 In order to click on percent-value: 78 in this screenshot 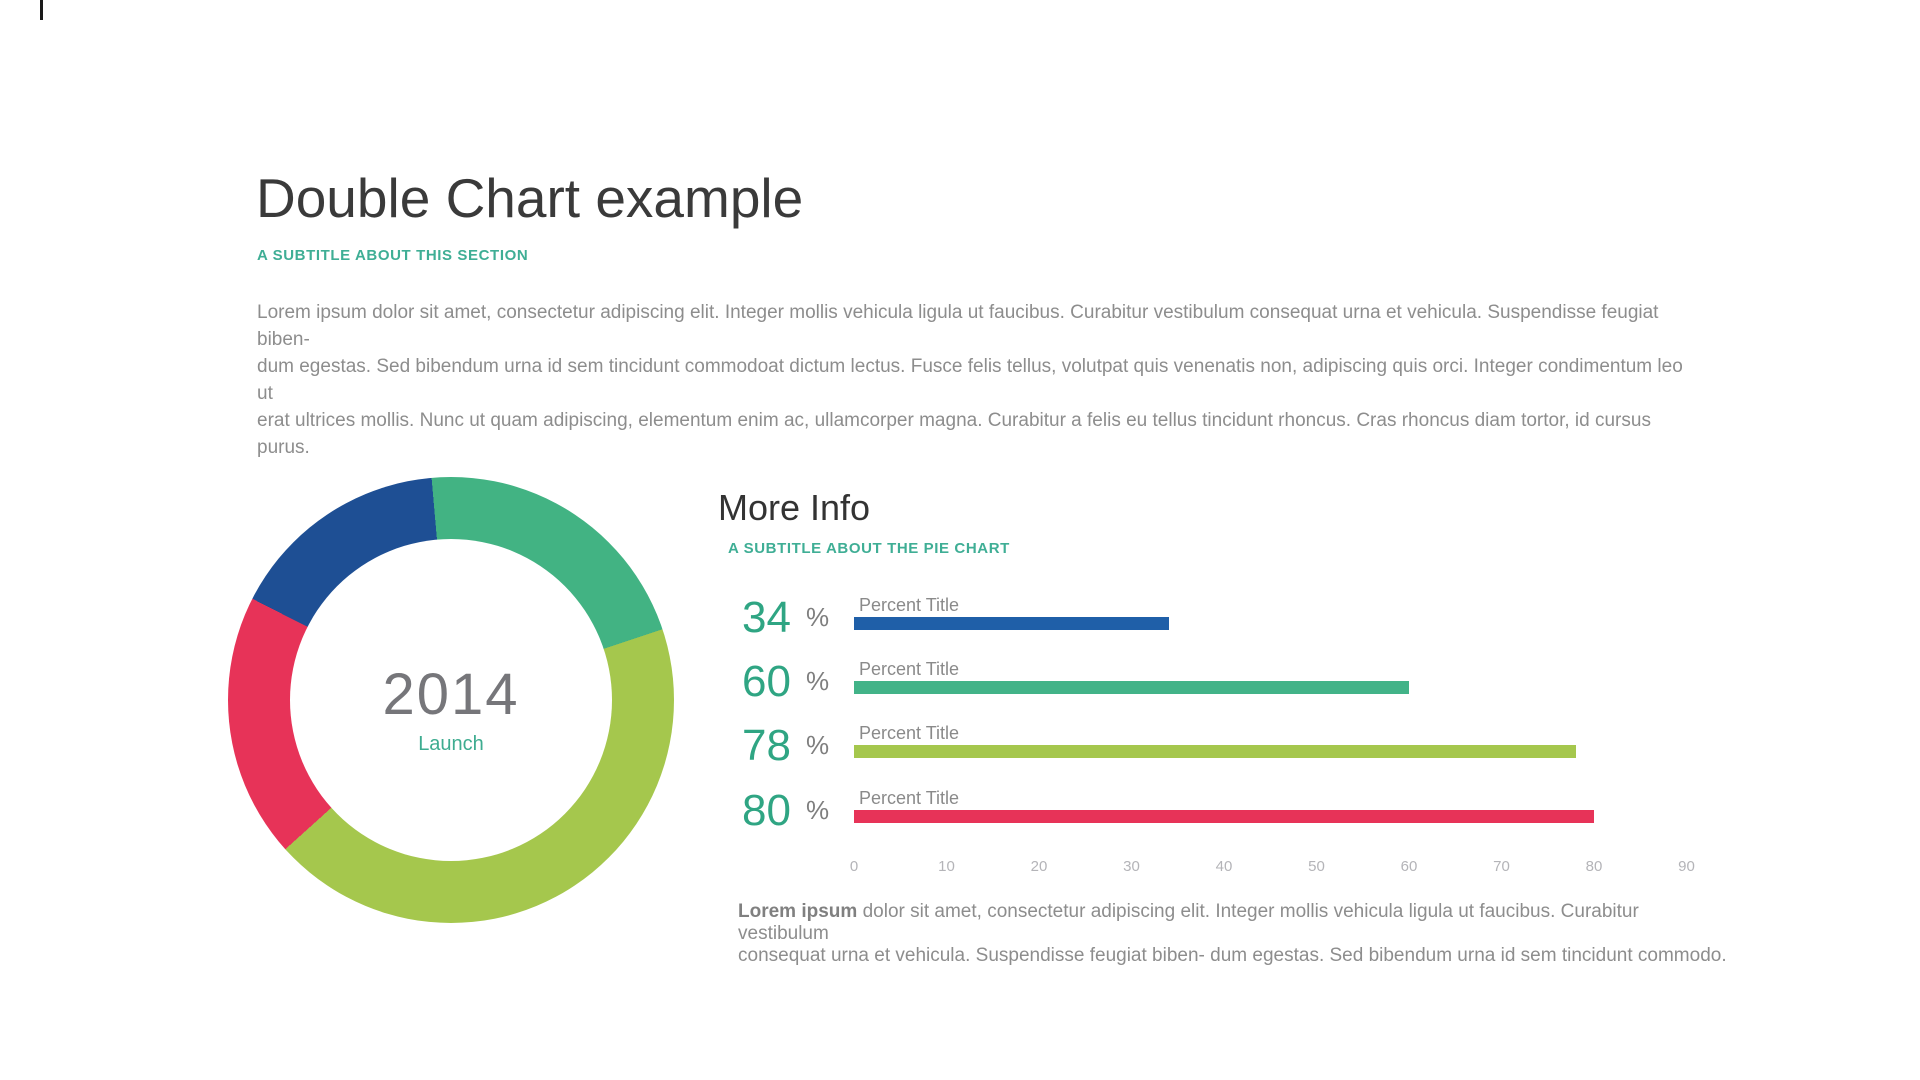, I will do `click(766, 745)`.